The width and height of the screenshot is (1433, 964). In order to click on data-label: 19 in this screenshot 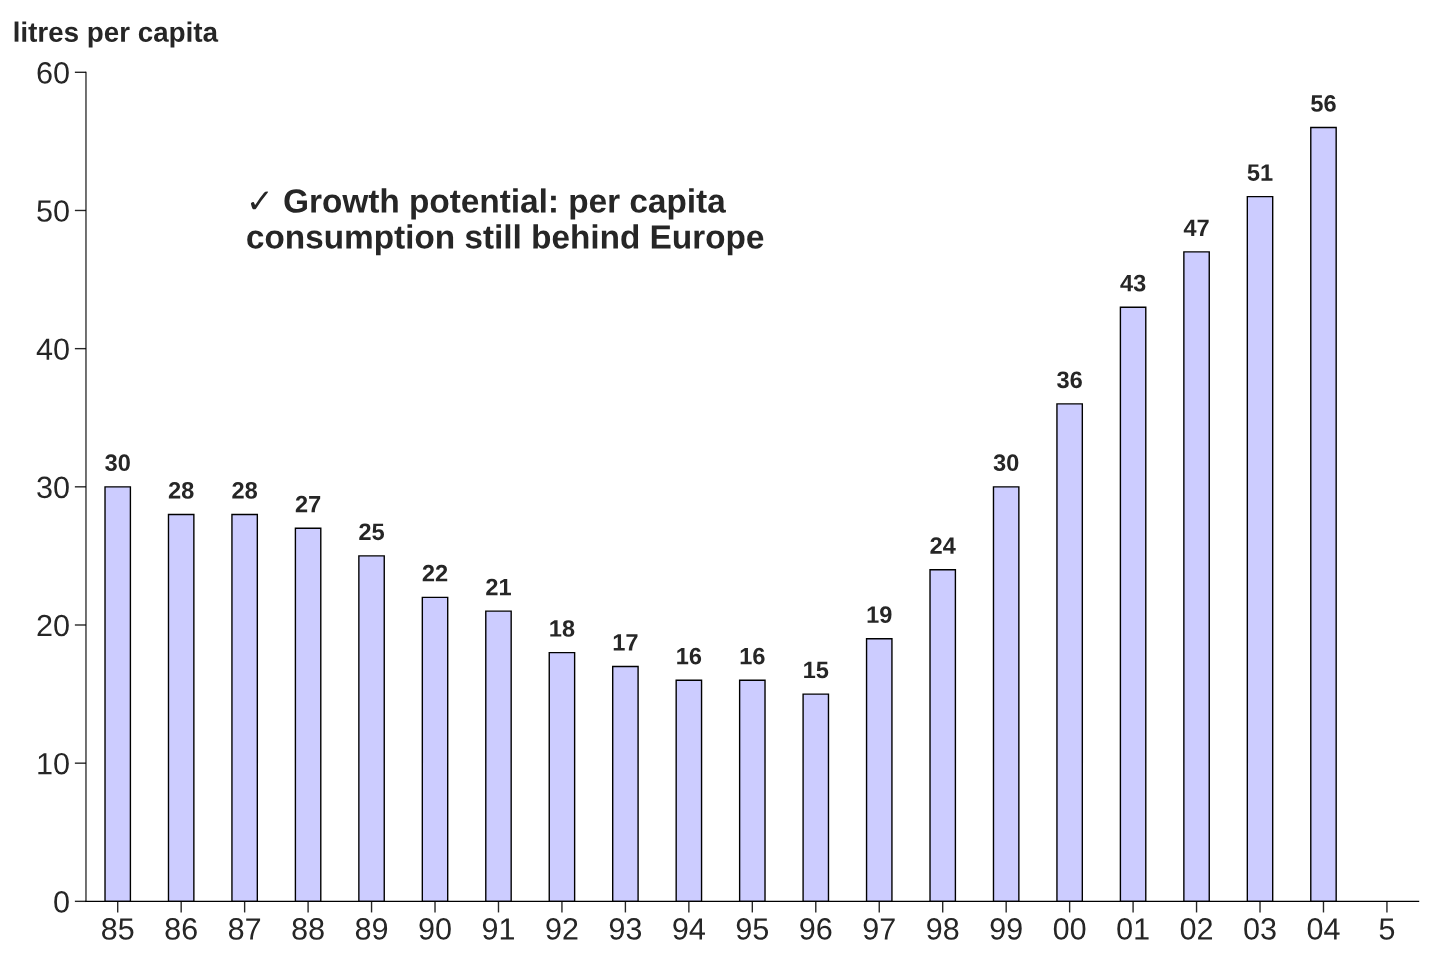, I will do `click(879, 615)`.